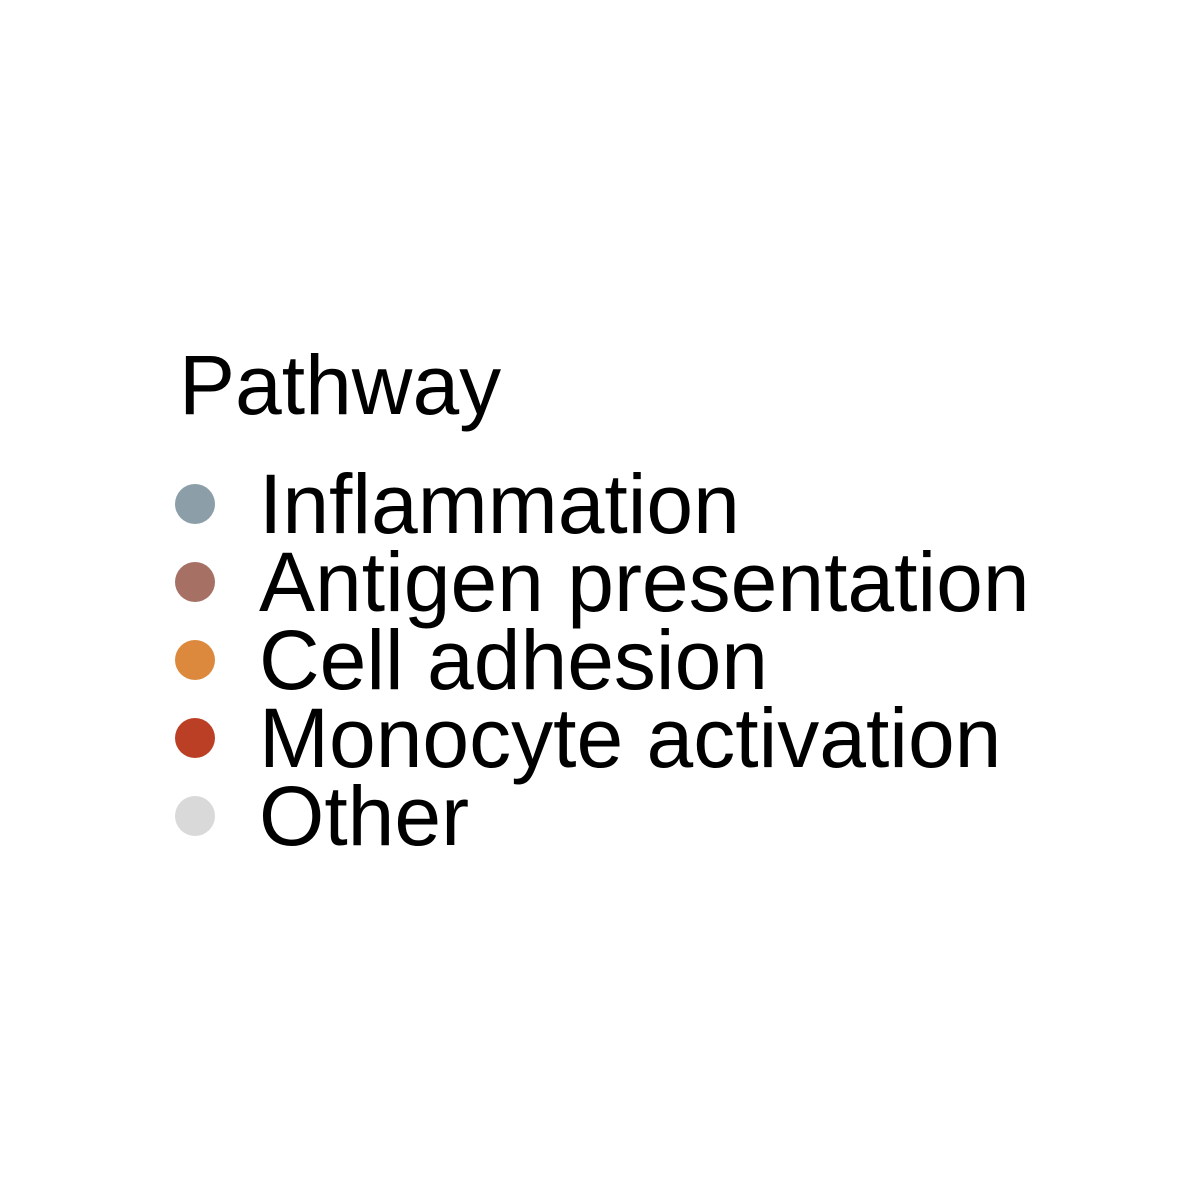  I want to click on legend-item: Inflammation, so click(602, 504).